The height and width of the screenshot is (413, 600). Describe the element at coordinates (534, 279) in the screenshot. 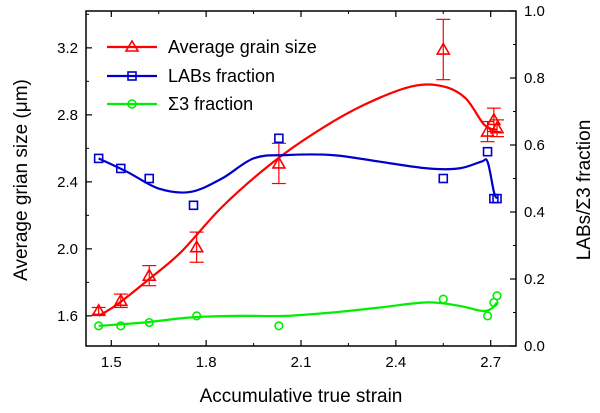

I see `y-right-tick-label: 0.2` at that location.